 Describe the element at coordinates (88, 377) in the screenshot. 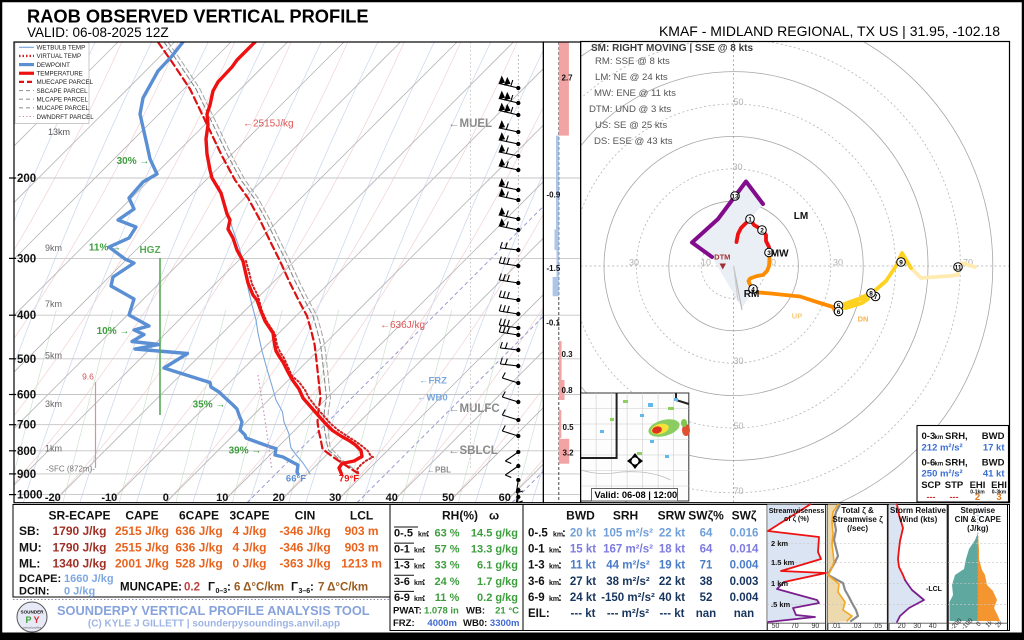

I see `svg-text: 9.6` at that location.